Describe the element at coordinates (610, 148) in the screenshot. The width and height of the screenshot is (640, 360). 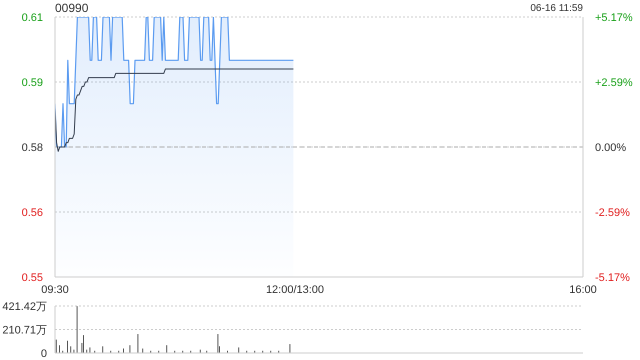
I see `y2-tick-label: 0.00%` at that location.